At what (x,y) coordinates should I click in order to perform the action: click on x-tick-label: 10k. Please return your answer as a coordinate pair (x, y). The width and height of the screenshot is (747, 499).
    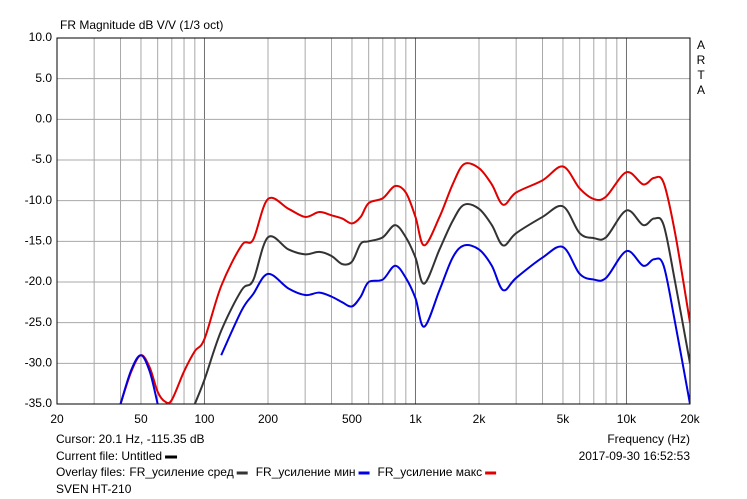
    Looking at the image, I should click on (627, 419).